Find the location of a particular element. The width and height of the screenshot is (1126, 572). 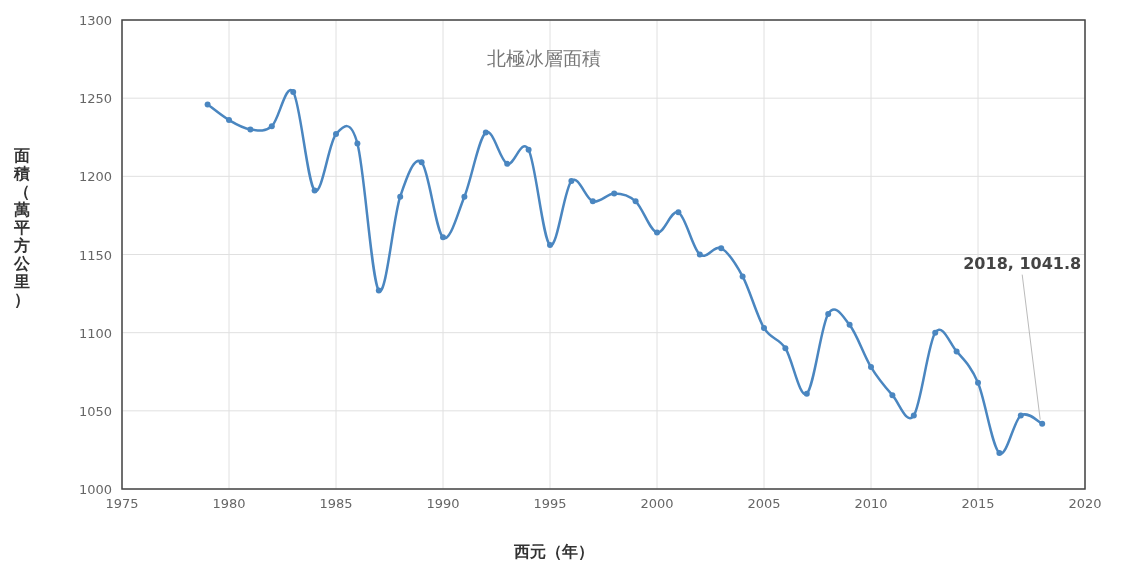

x-tick-label: 2010 is located at coordinates (871, 503).